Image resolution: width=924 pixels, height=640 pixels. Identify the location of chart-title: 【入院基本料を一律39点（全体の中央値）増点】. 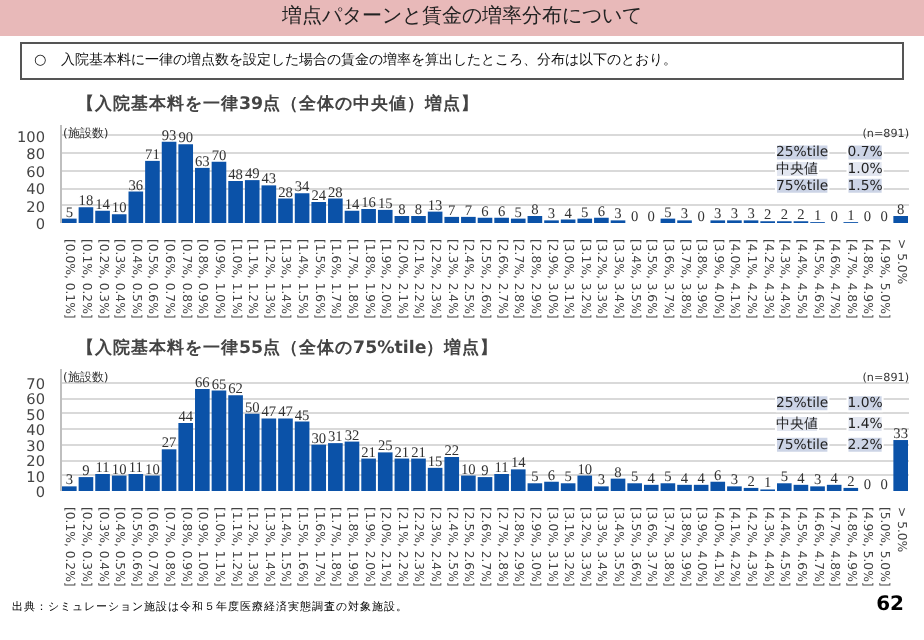
(278, 103).